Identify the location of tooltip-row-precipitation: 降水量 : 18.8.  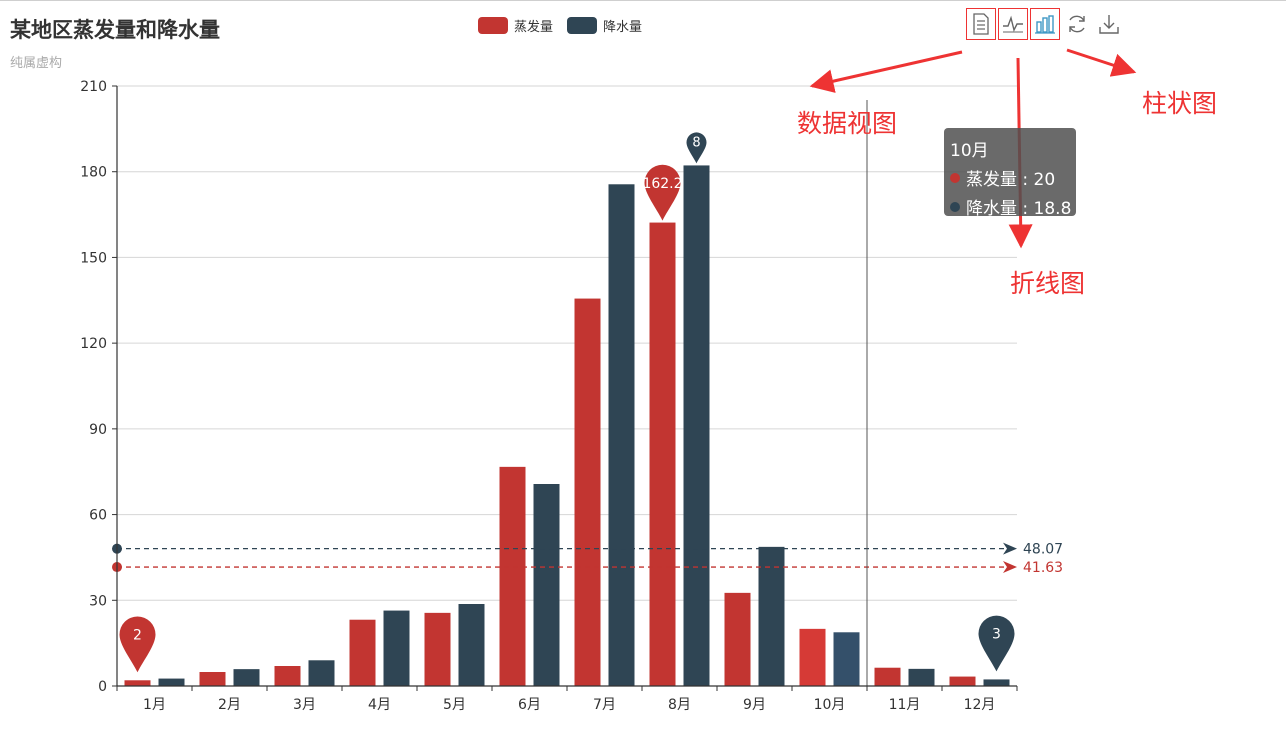
(1013, 206).